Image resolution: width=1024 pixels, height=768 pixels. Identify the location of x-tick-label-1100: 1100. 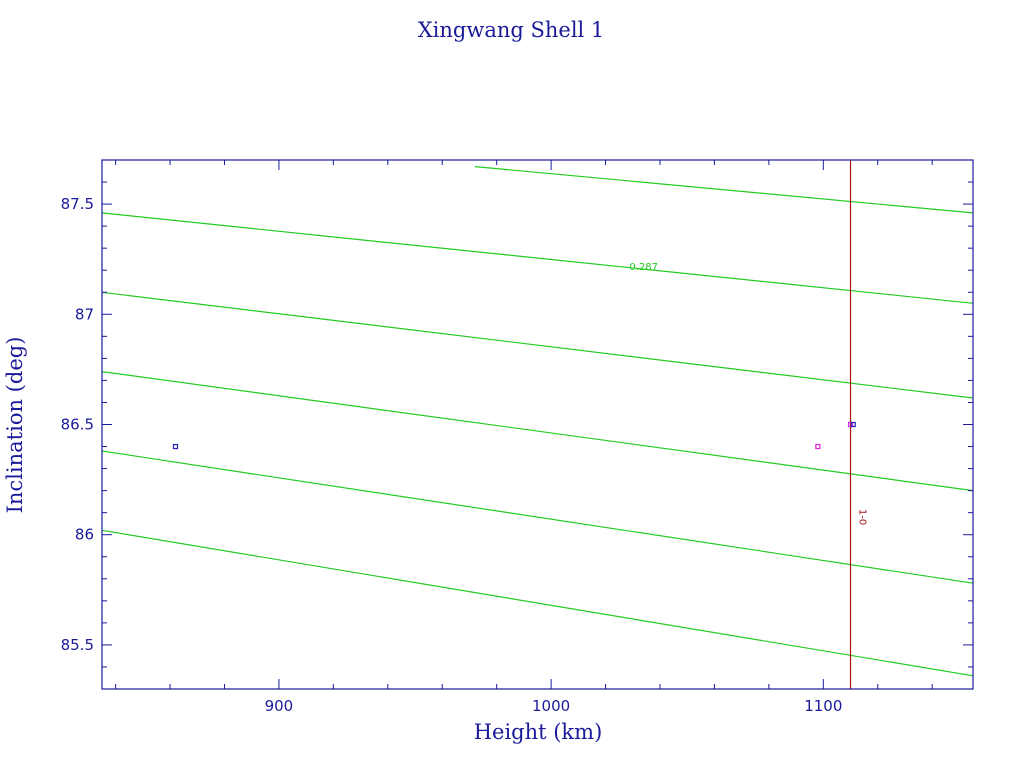
(823, 706).